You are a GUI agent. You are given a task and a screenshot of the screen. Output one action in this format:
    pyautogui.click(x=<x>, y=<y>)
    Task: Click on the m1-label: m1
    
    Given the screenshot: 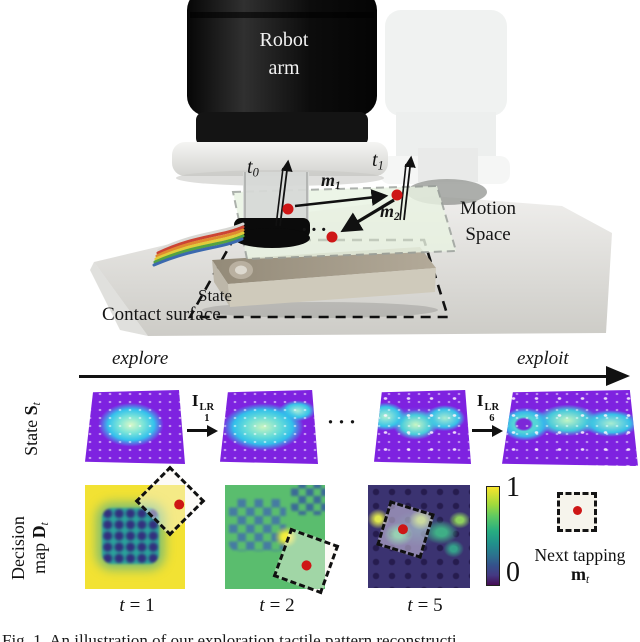 What is the action you would take?
    pyautogui.click(x=331, y=181)
    